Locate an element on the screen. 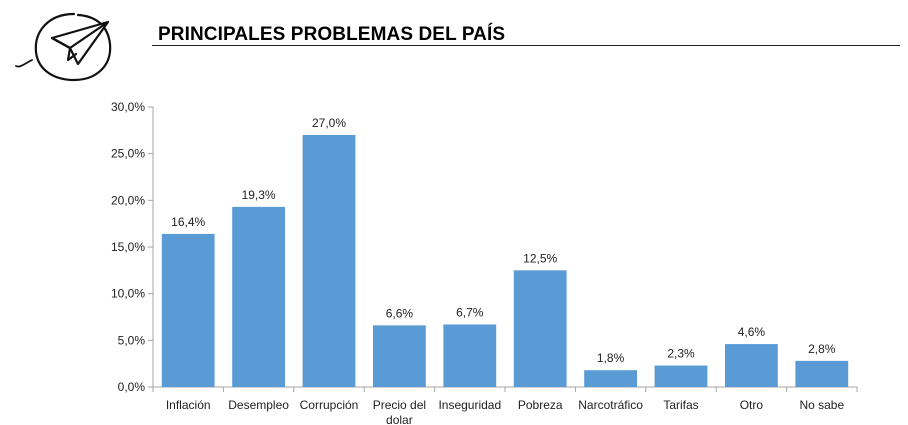 Image resolution: width=908 pixels, height=425 pixels. page-title: PRINCIPALES PROBLEMAS DEL PAÍS is located at coordinates (332, 34).